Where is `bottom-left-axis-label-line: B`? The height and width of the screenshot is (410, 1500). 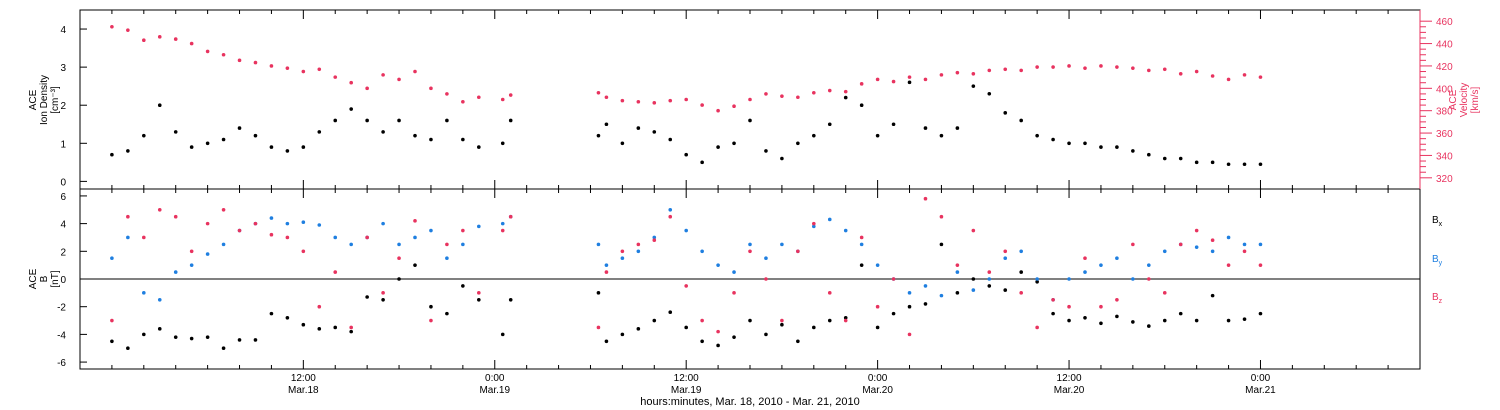 bottom-left-axis-label-line: B is located at coordinates (44, 278).